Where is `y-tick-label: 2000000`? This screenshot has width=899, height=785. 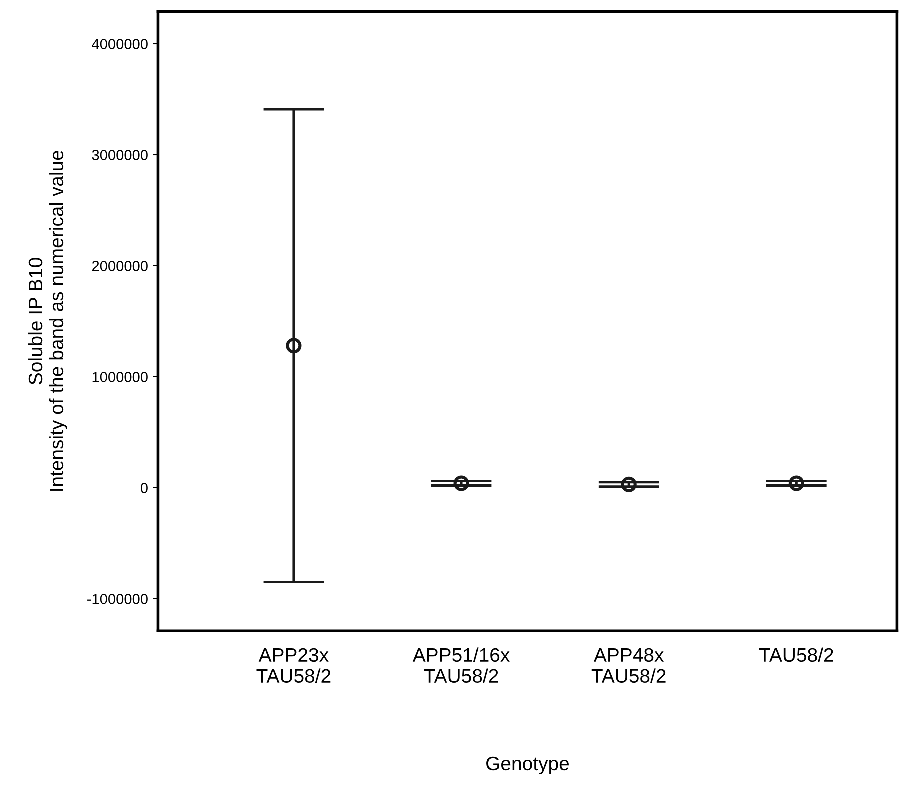
y-tick-label: 2000000 is located at coordinates (120, 266).